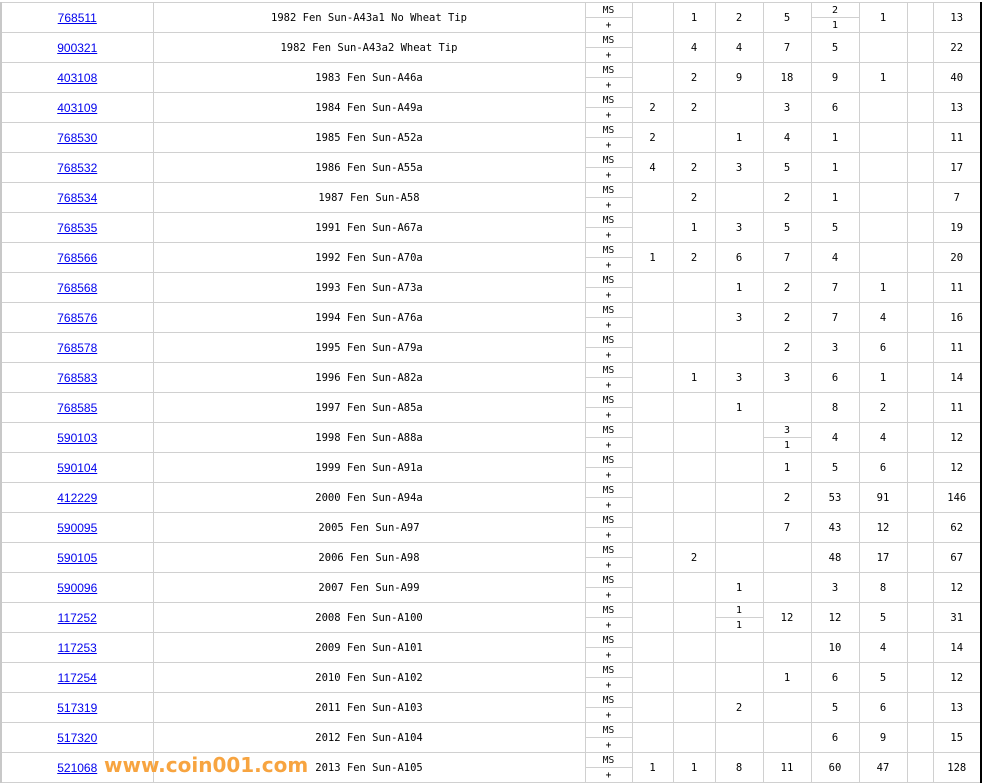 This screenshot has width=983, height=783. What do you see at coordinates (835, 497) in the screenshot?
I see `count-cell: 53` at bounding box center [835, 497].